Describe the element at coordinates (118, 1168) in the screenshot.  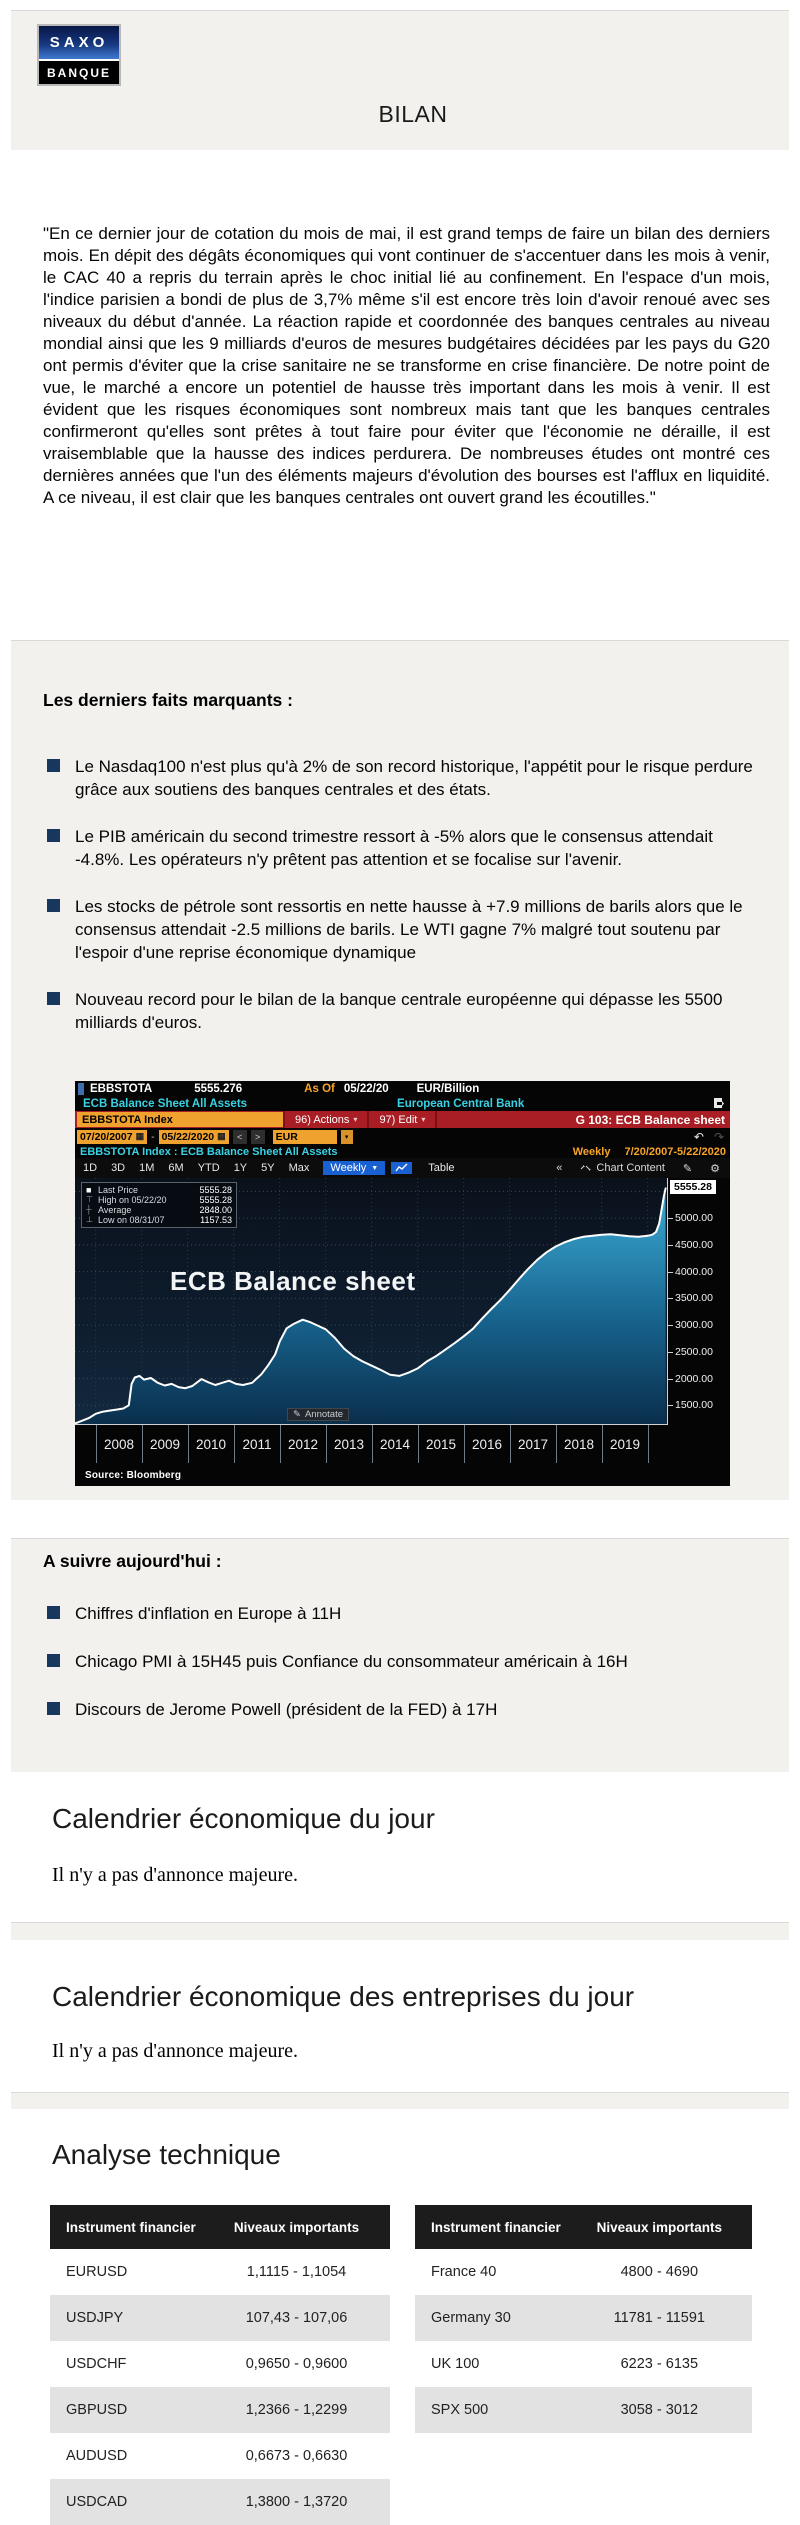
I see `range-button-3d: 3D` at that location.